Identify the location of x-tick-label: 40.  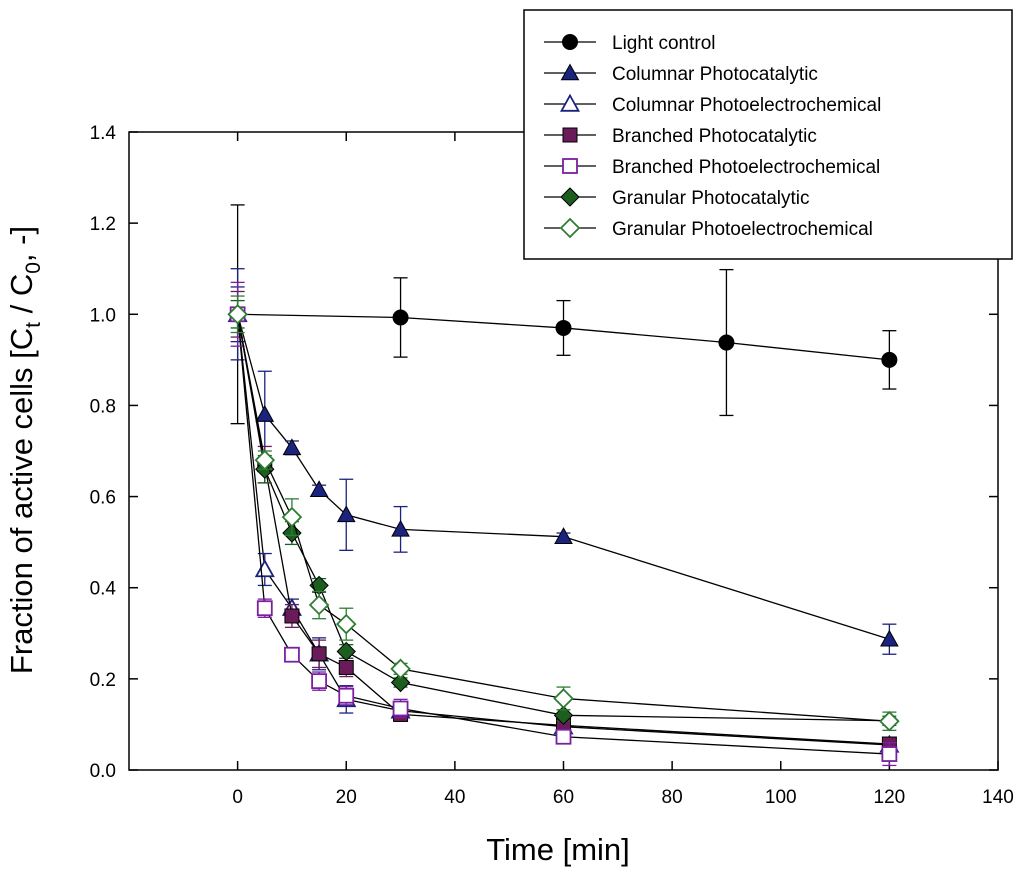
(454, 797).